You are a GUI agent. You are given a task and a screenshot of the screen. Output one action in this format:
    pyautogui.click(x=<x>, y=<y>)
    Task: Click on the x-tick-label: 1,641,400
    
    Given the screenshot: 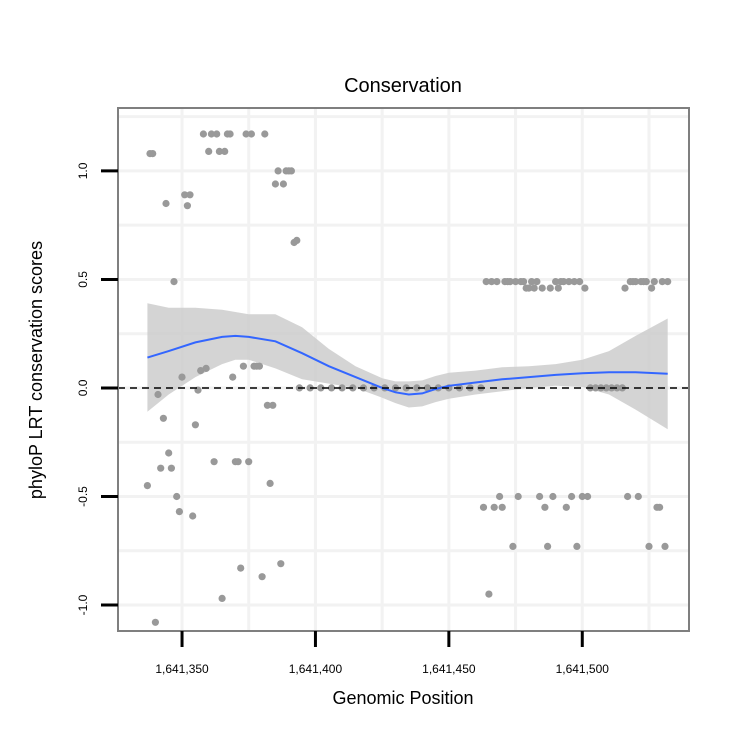 What is the action you would take?
    pyautogui.click(x=316, y=669)
    